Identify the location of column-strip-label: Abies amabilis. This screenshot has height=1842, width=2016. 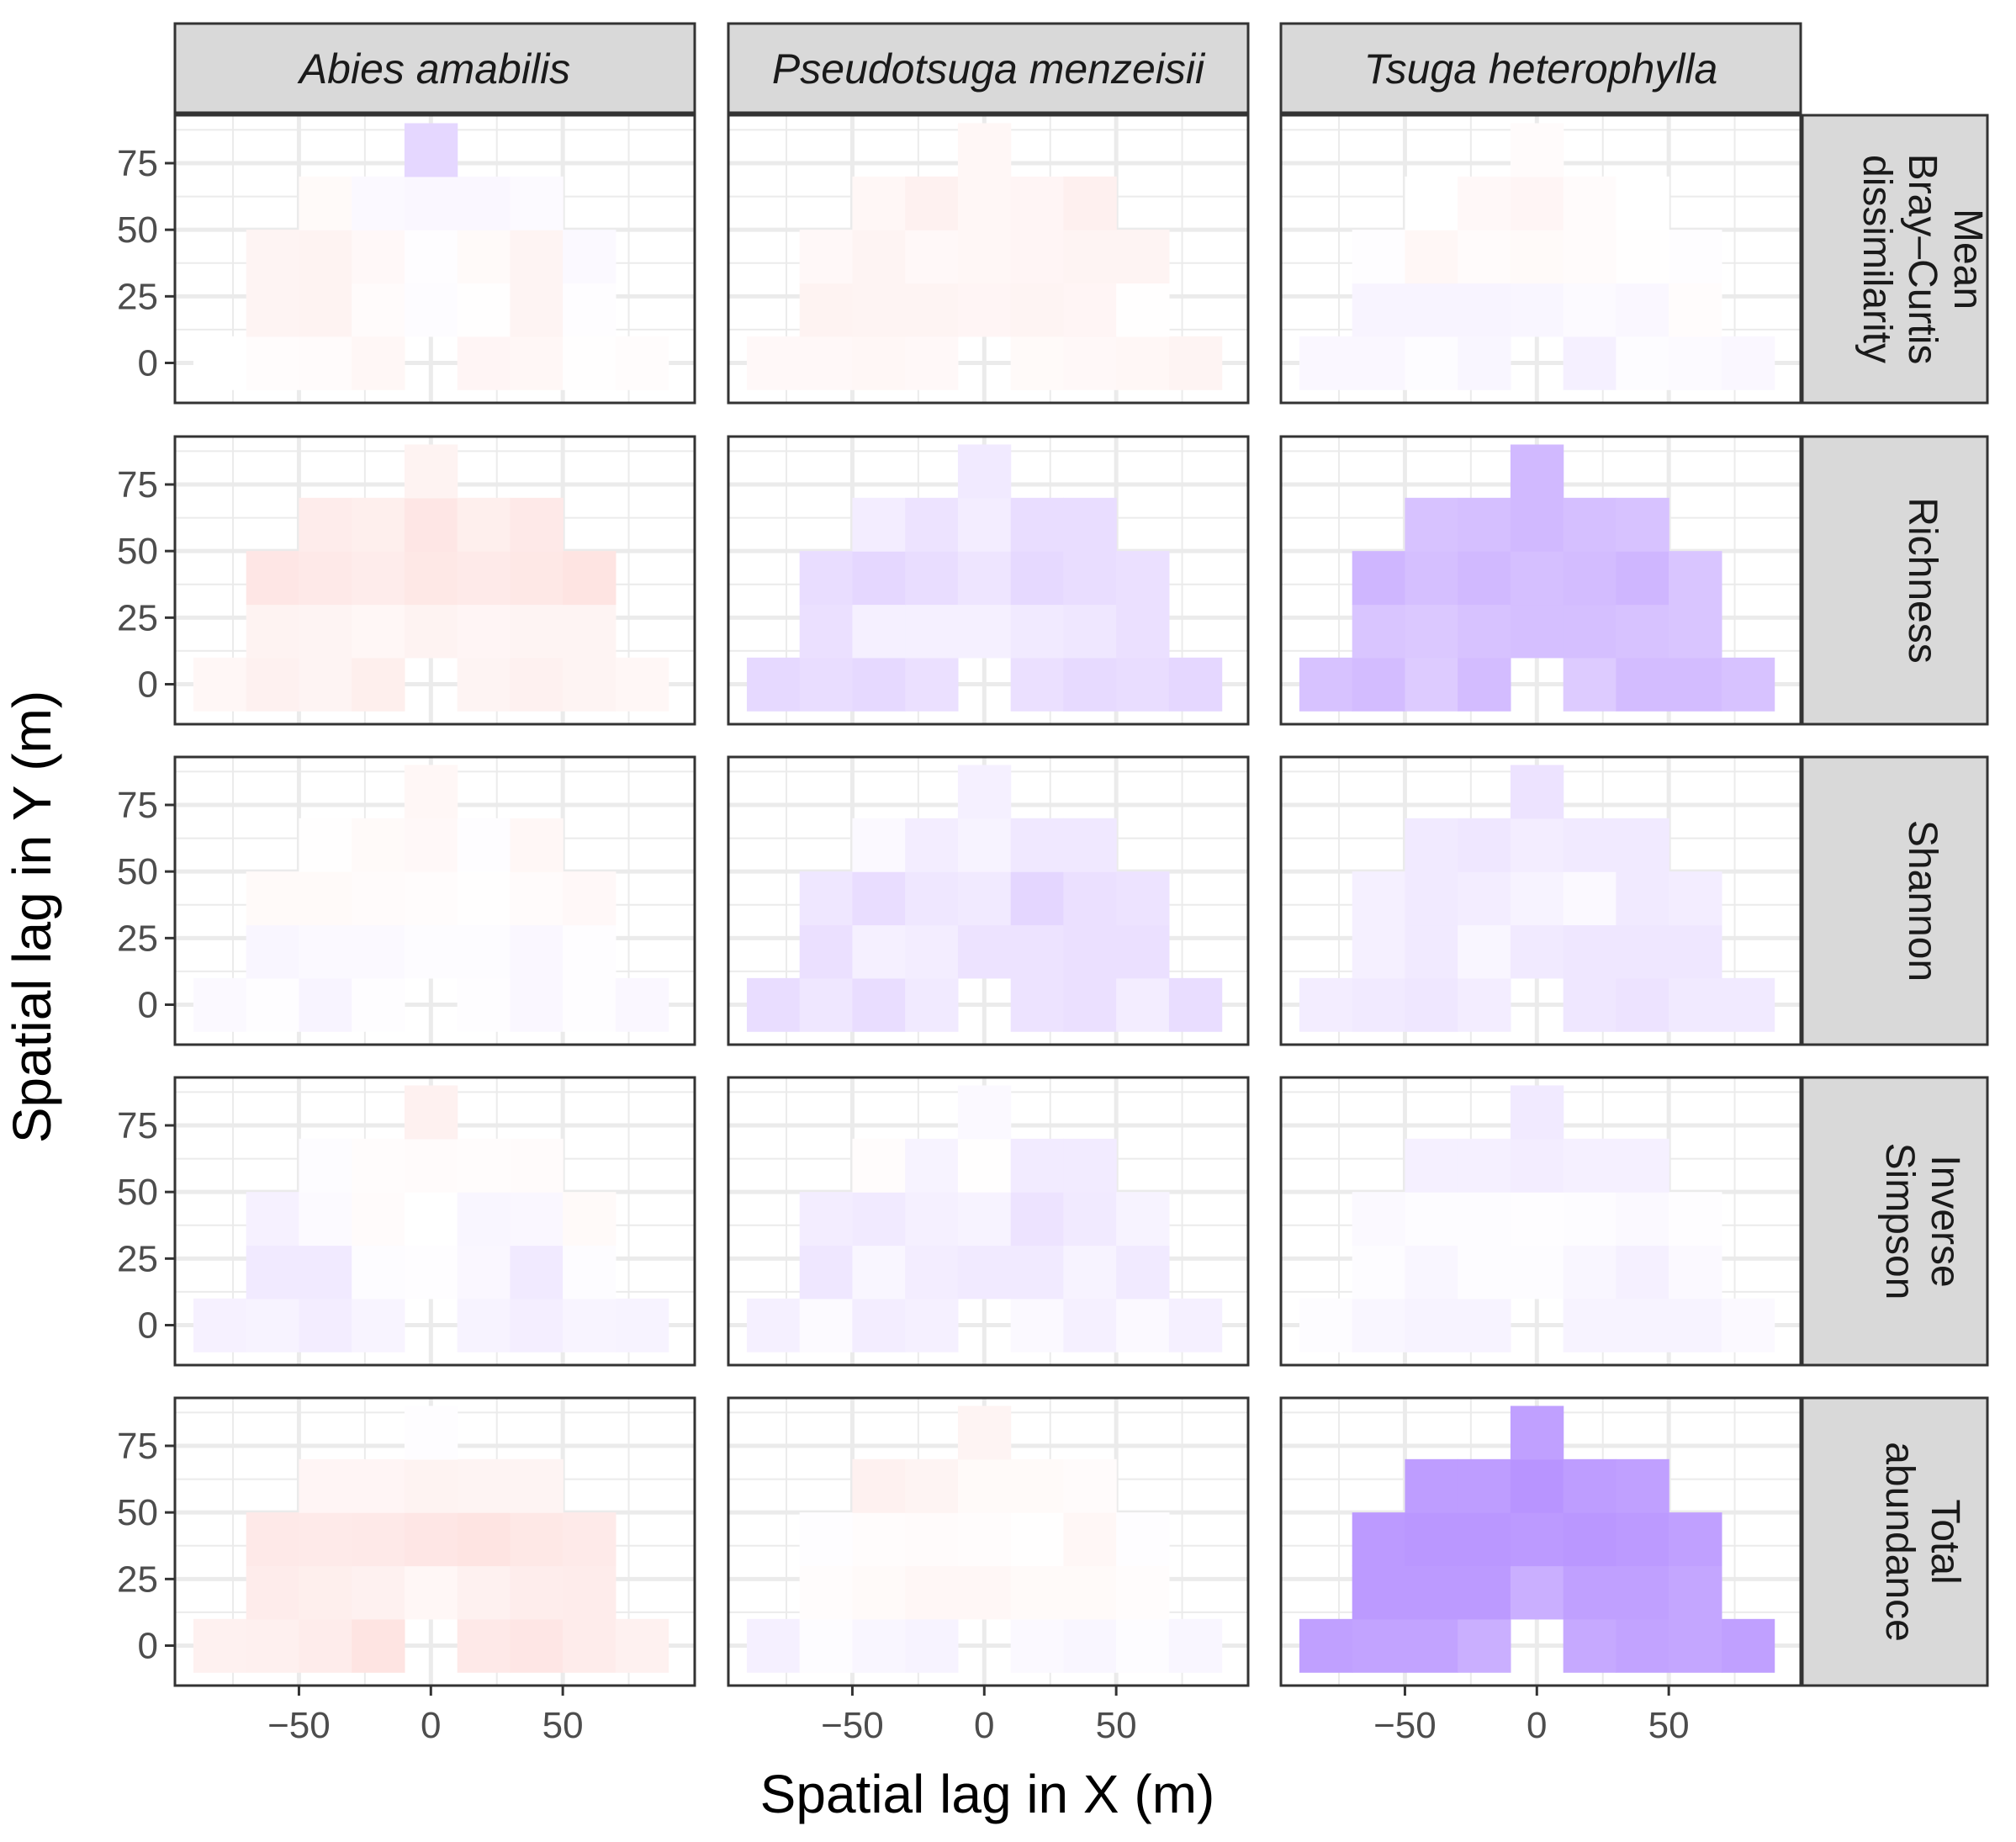
(433, 69).